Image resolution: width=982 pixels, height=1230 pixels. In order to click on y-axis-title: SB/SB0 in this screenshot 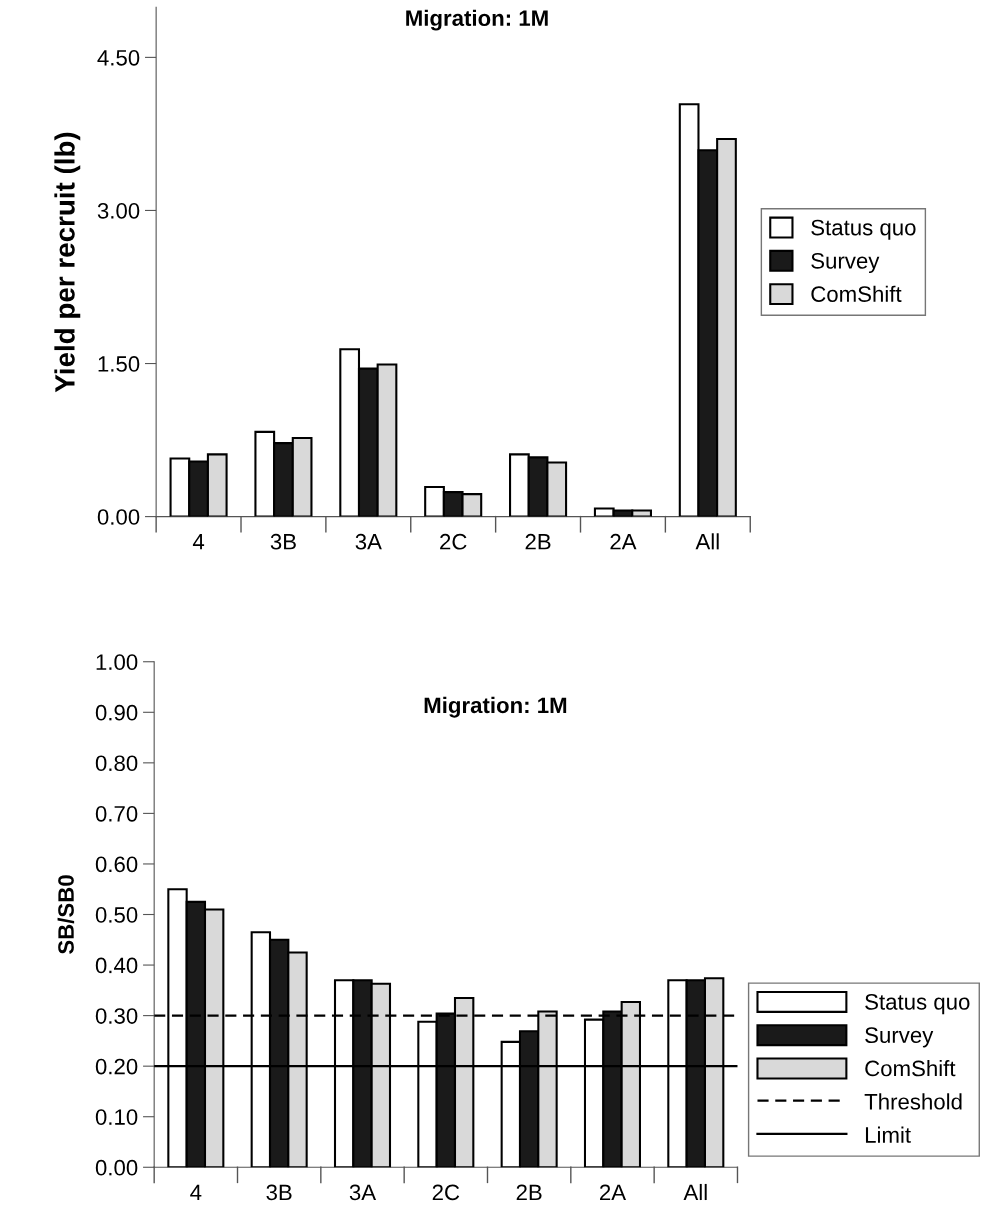, I will do `click(66, 914)`.